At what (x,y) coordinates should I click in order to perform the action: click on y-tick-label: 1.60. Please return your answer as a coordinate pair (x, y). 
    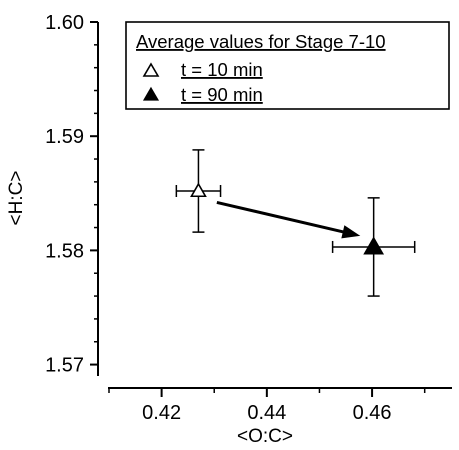
    Looking at the image, I should click on (64, 23).